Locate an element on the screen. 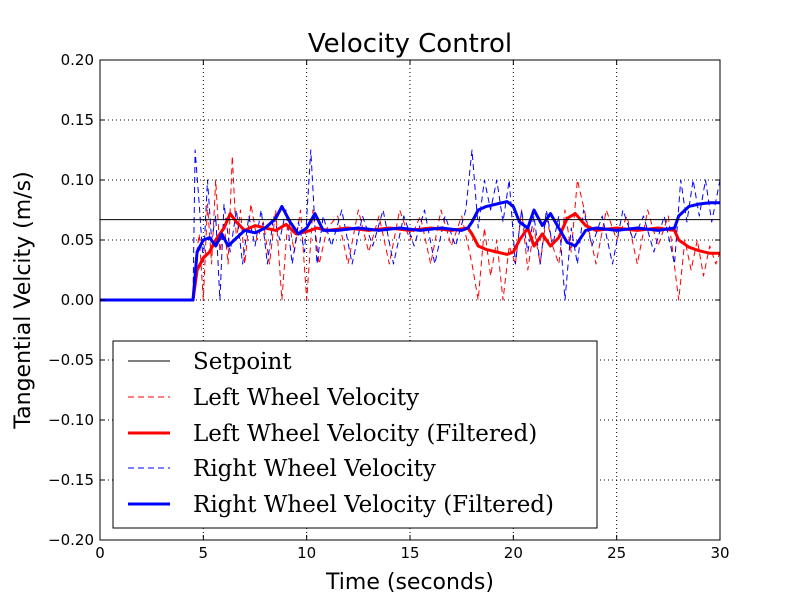  legend-label: Right Wheel Velocity is located at coordinates (314, 469).